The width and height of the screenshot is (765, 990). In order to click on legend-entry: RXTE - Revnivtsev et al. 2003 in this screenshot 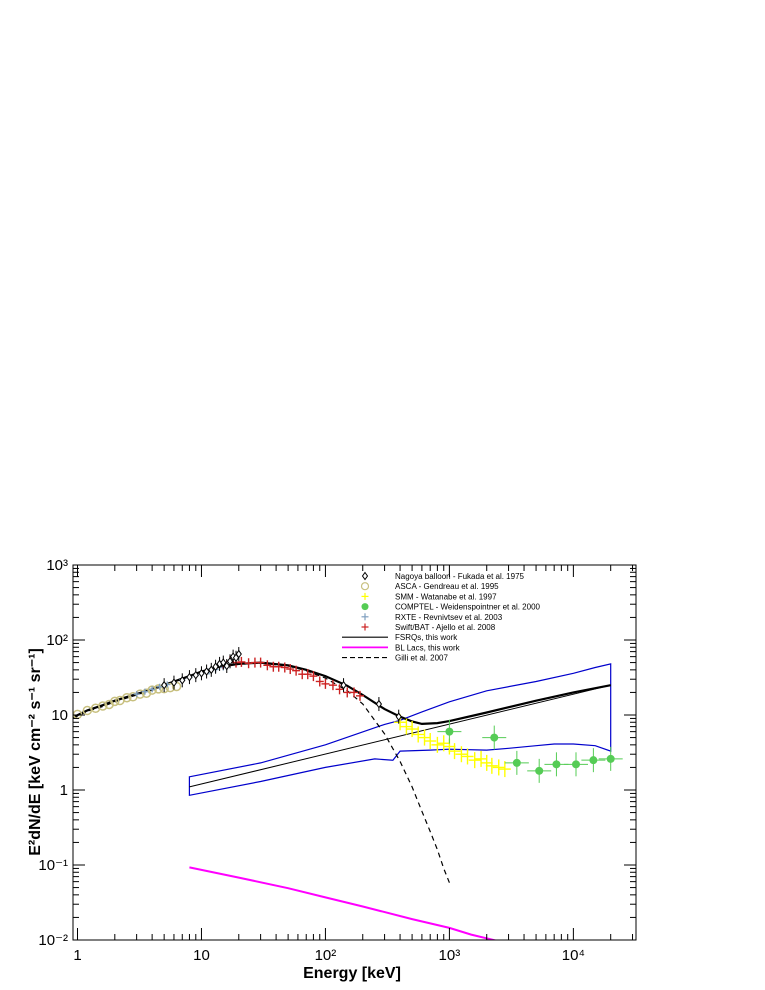, I will do `click(432, 617)`.